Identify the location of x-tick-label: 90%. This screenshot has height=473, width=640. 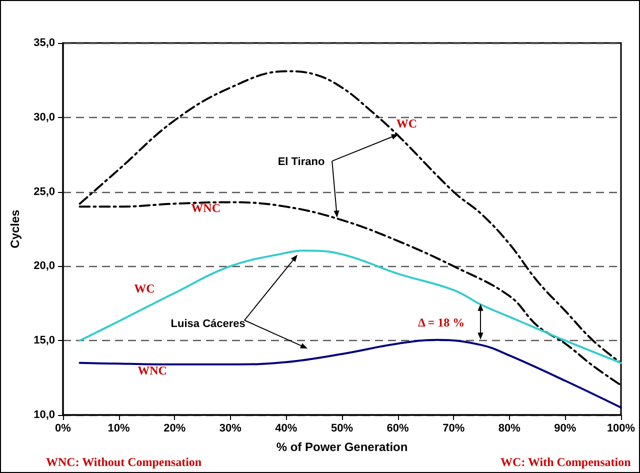
(565, 428).